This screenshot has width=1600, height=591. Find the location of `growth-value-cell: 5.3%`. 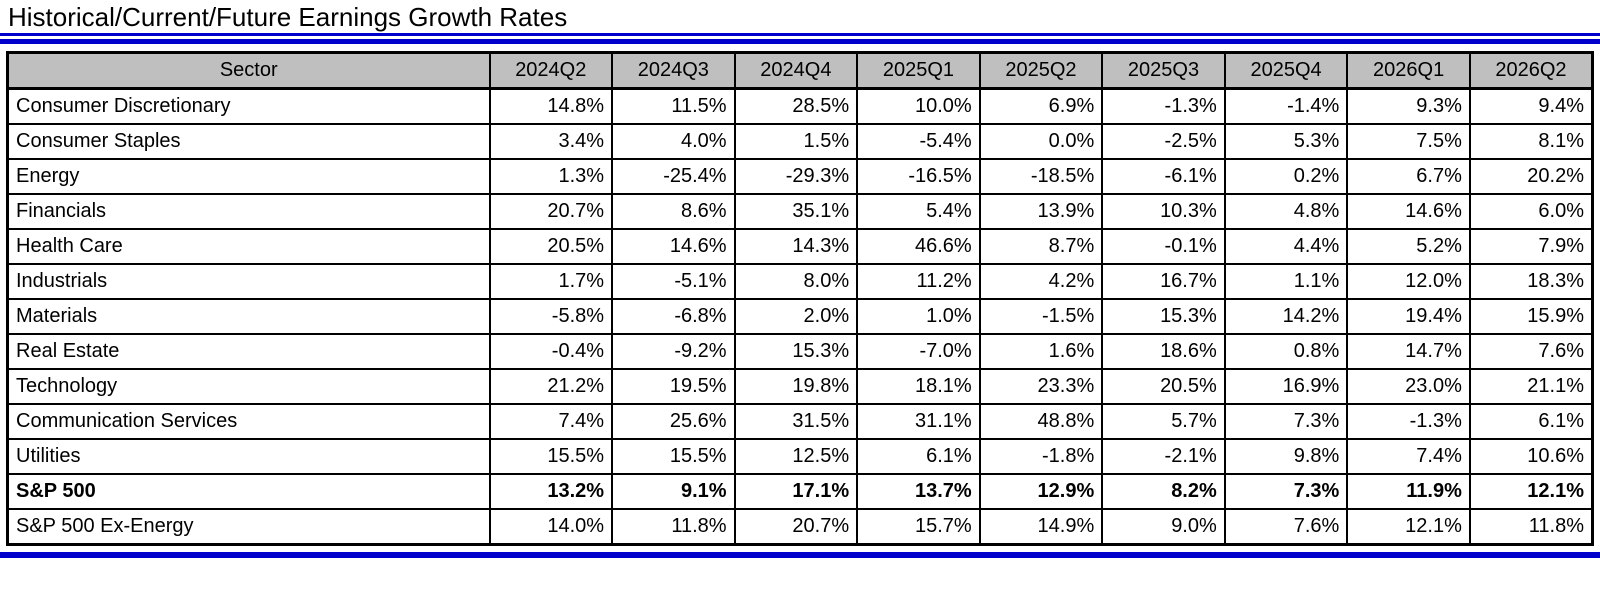

growth-value-cell: 5.3% is located at coordinates (1286, 141).